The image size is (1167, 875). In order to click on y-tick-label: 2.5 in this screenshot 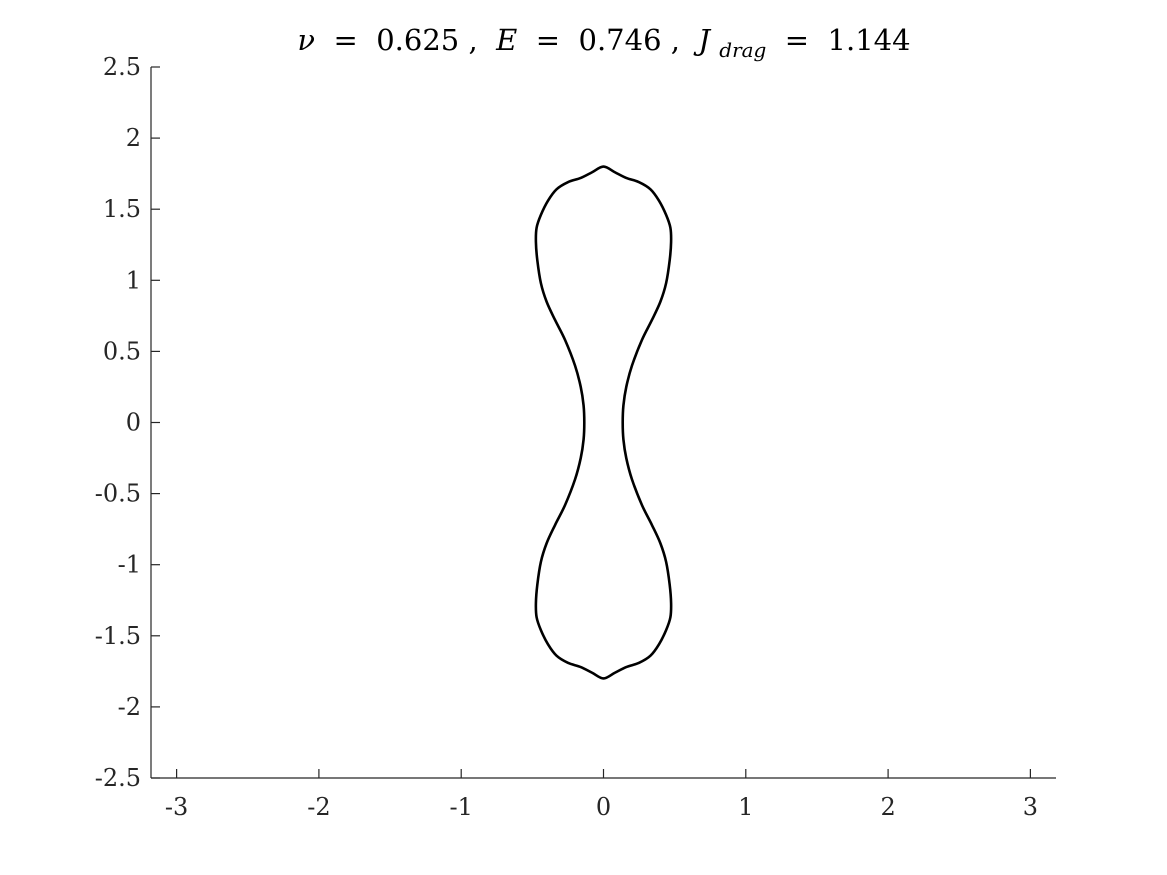, I will do `click(122, 67)`.